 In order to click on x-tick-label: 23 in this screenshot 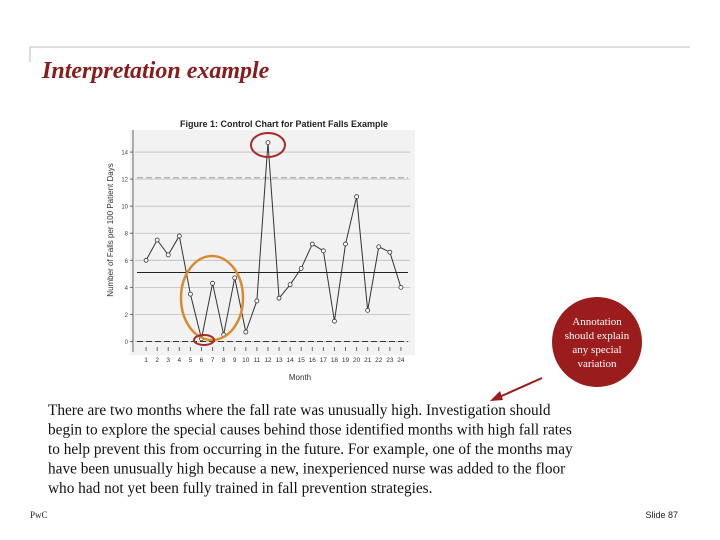, I will do `click(390, 360)`.